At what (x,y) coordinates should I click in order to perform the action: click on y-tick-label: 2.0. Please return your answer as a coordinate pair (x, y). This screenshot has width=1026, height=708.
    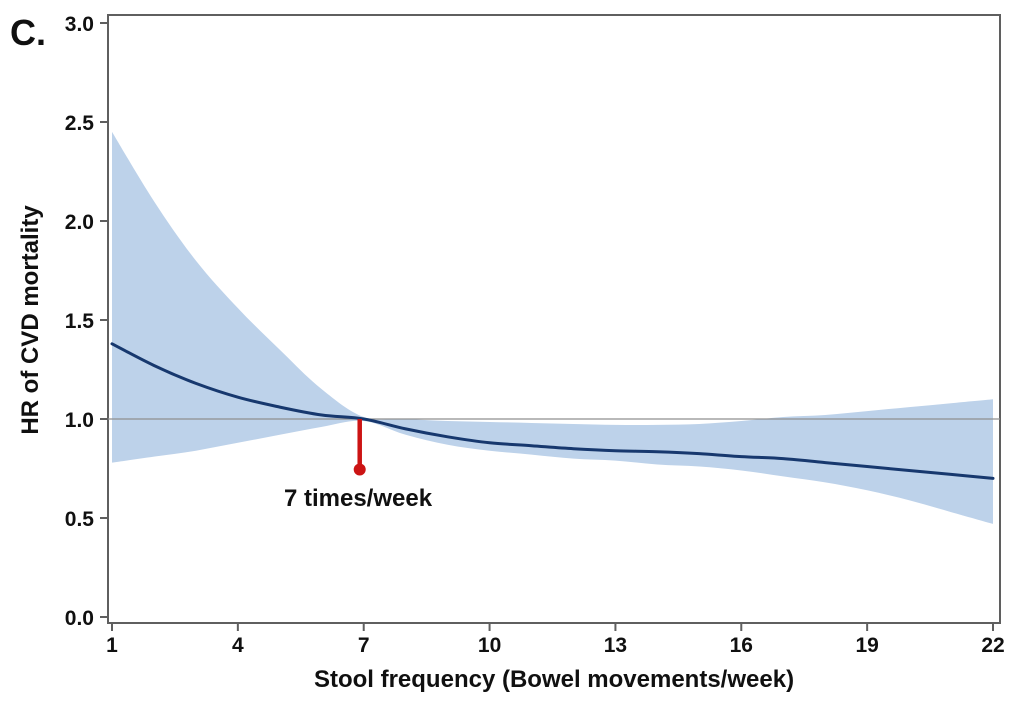
    Looking at the image, I should click on (79, 222).